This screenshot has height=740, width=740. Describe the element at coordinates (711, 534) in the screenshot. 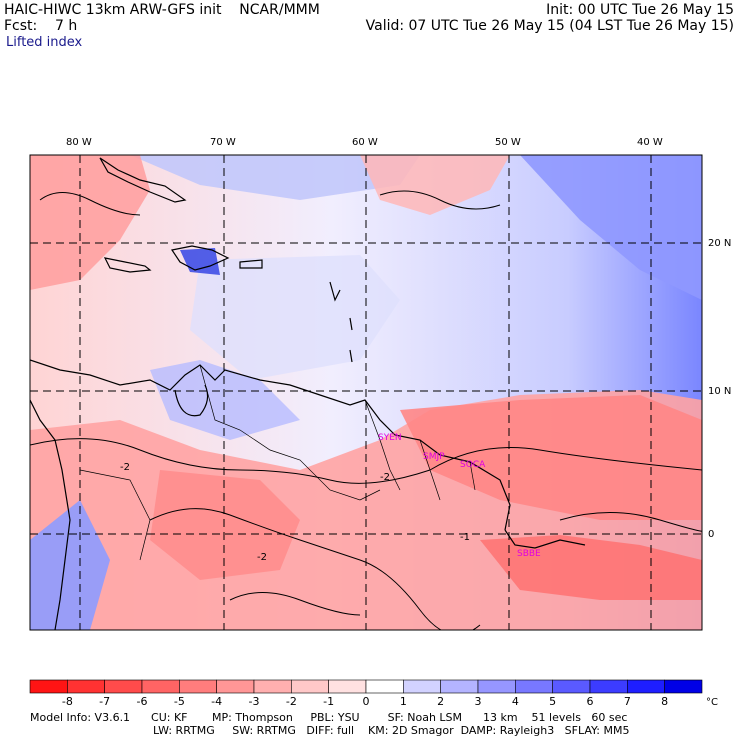

I see `lat-label-eq: 0` at that location.